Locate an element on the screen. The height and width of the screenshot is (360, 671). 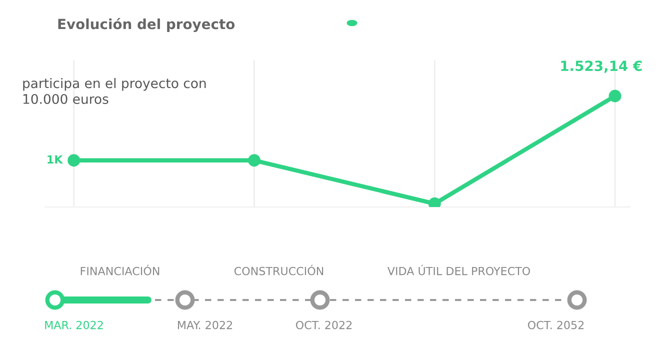
text: CONSTRUCCIÓN is located at coordinates (279, 270).